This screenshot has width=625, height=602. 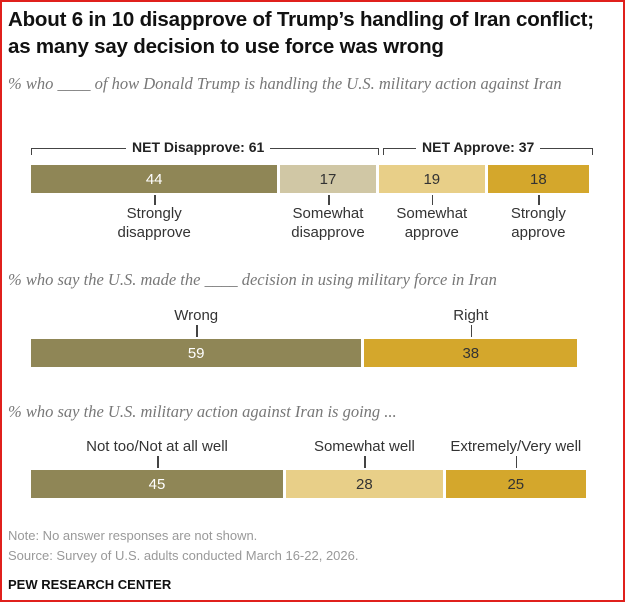 I want to click on category-label: Somewhat approve, so click(x=432, y=223).